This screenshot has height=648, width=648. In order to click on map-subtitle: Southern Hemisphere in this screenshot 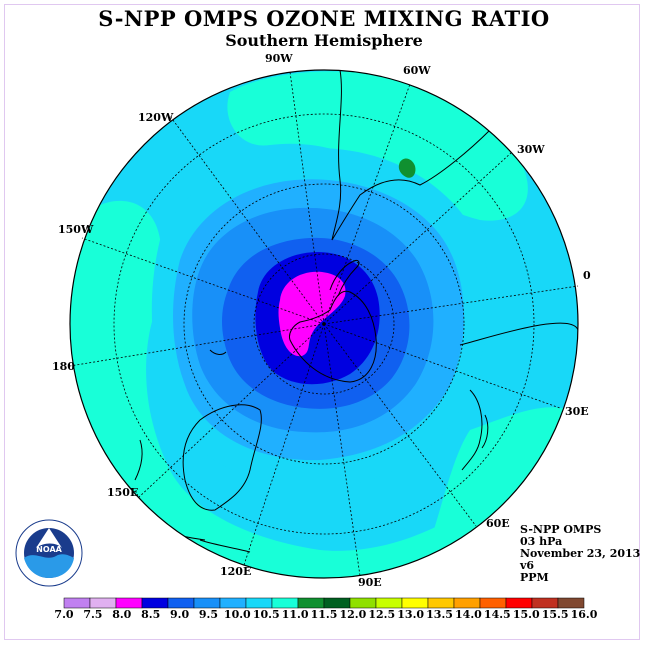, I will do `click(324, 40)`.